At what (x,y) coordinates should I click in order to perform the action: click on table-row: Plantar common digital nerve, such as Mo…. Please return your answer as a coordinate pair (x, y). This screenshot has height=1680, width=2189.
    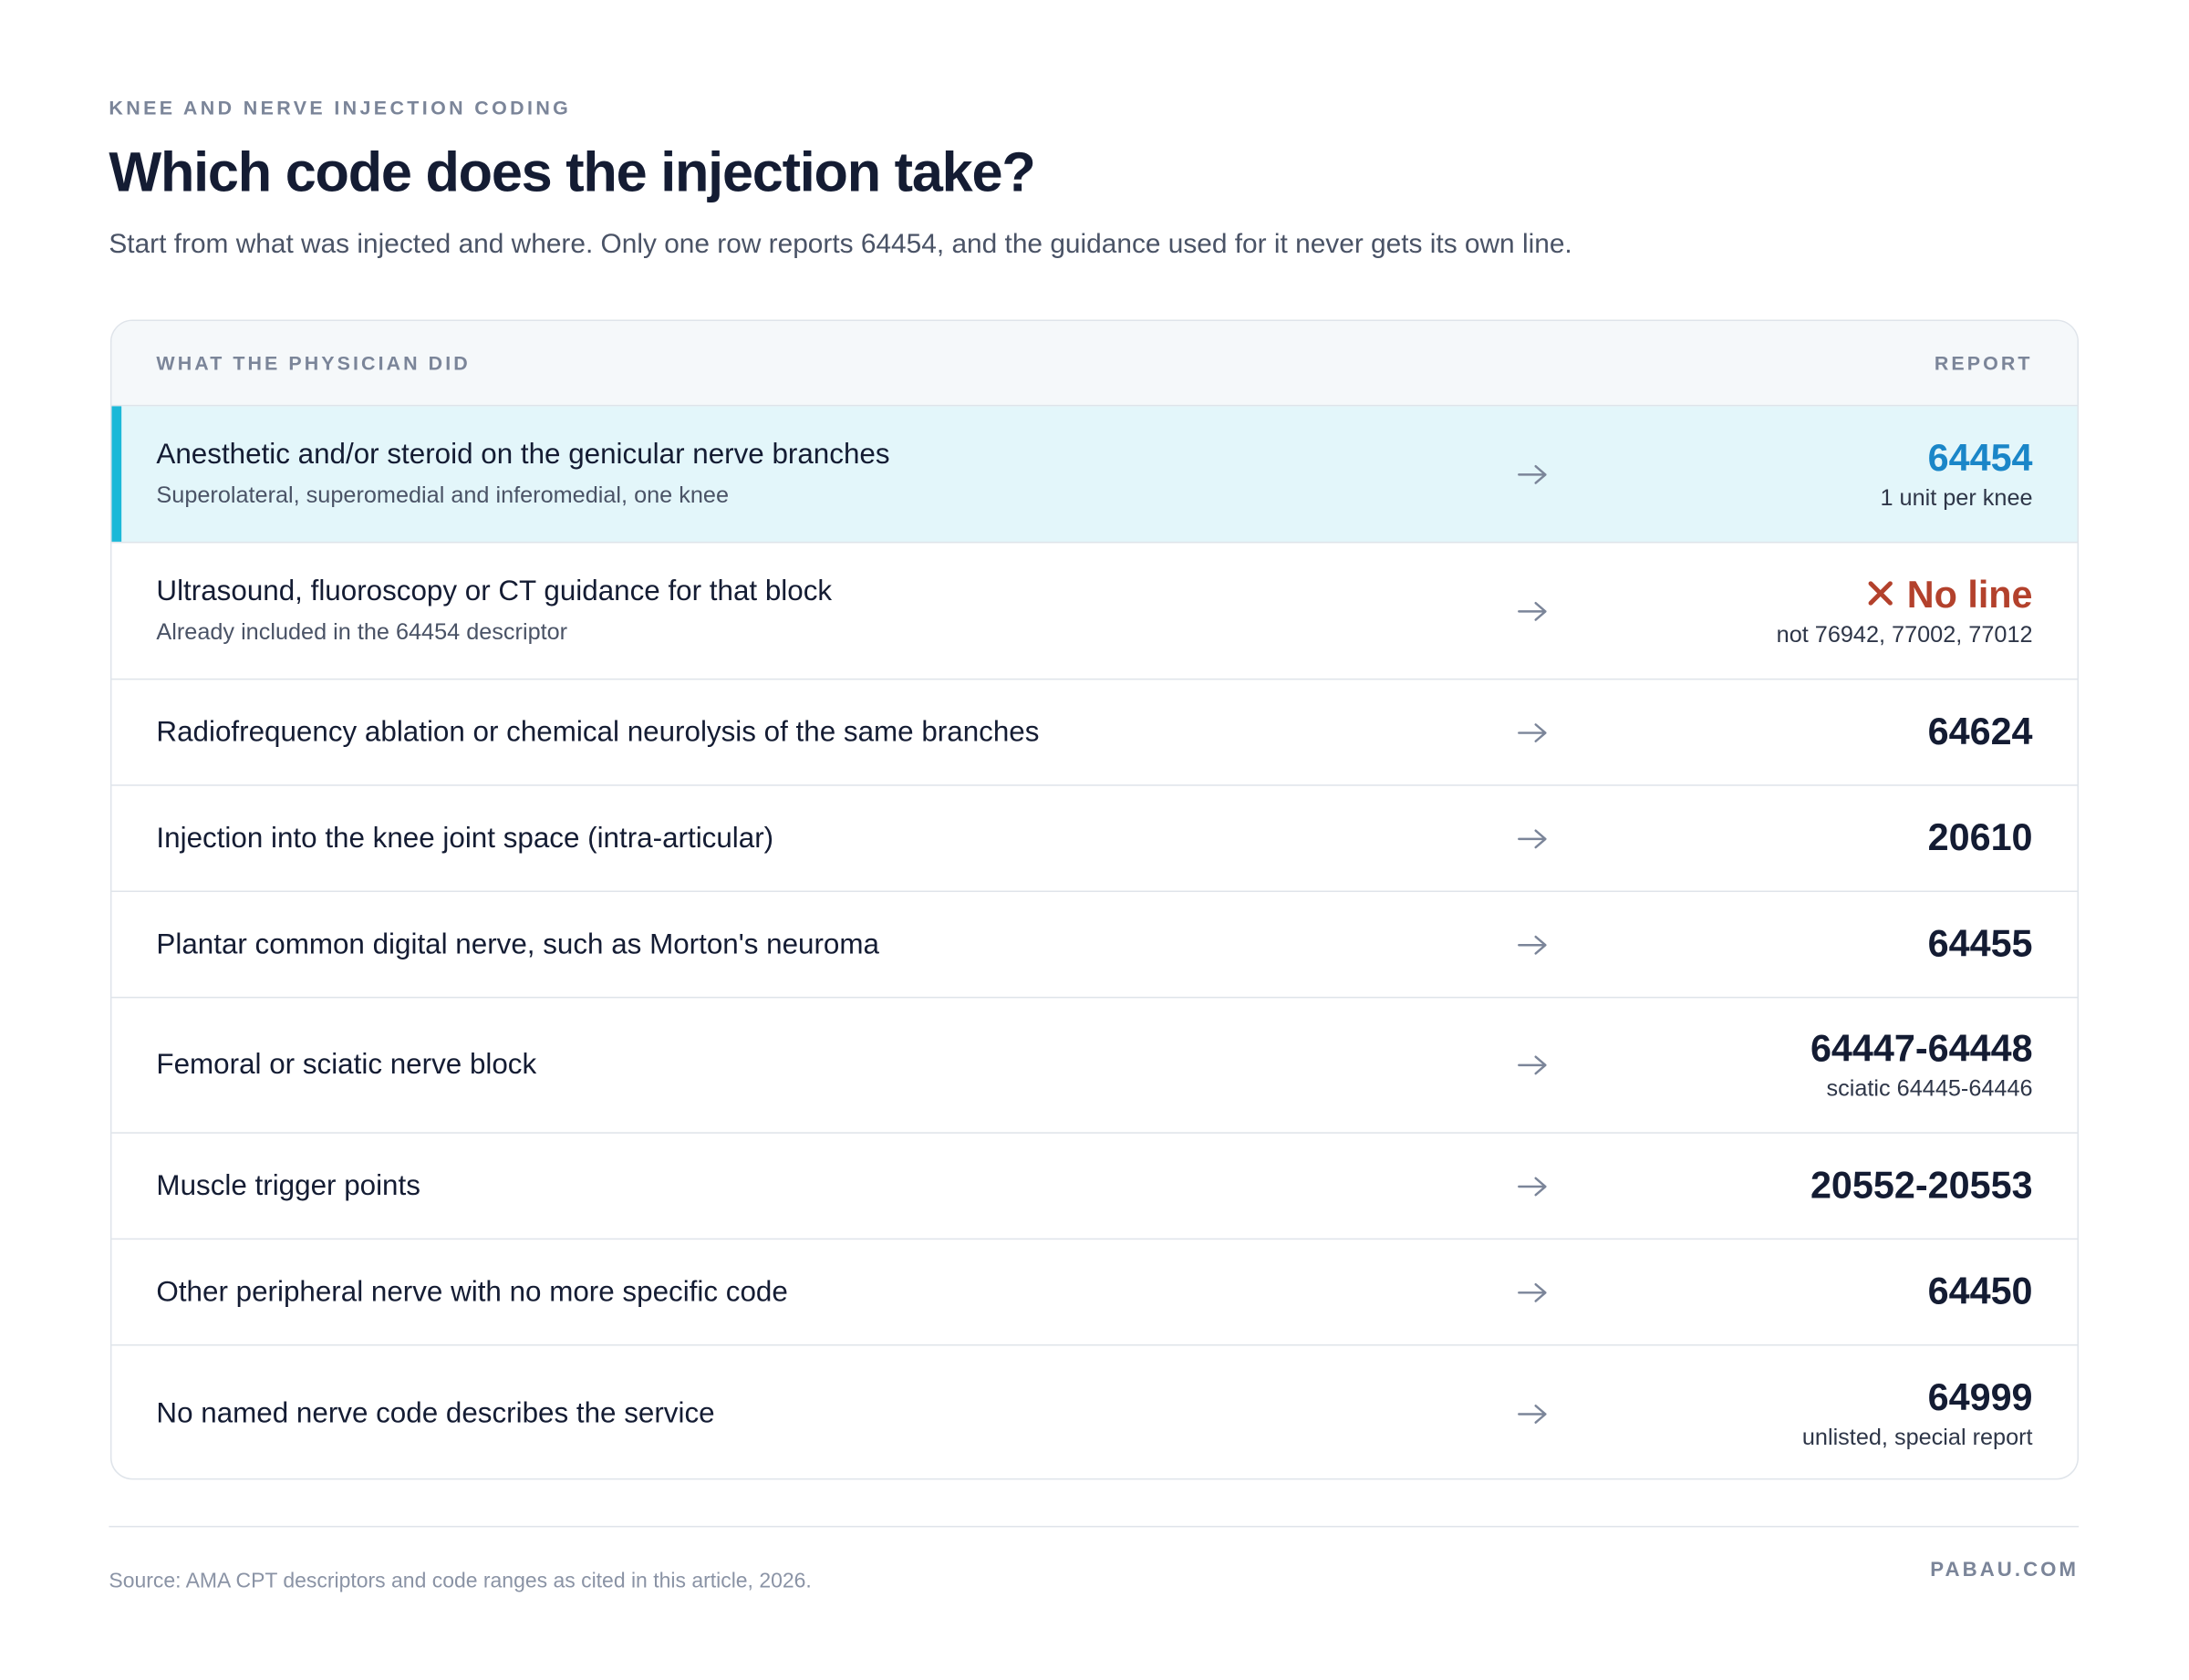
    Looking at the image, I should click on (1094, 946).